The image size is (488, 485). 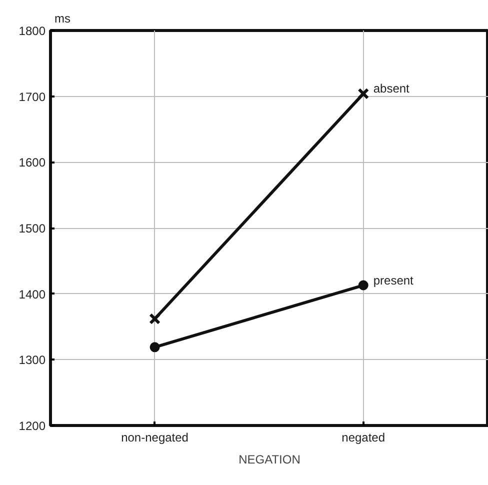 What do you see at coordinates (364, 437) in the screenshot?
I see `x-tick-label: negated` at bounding box center [364, 437].